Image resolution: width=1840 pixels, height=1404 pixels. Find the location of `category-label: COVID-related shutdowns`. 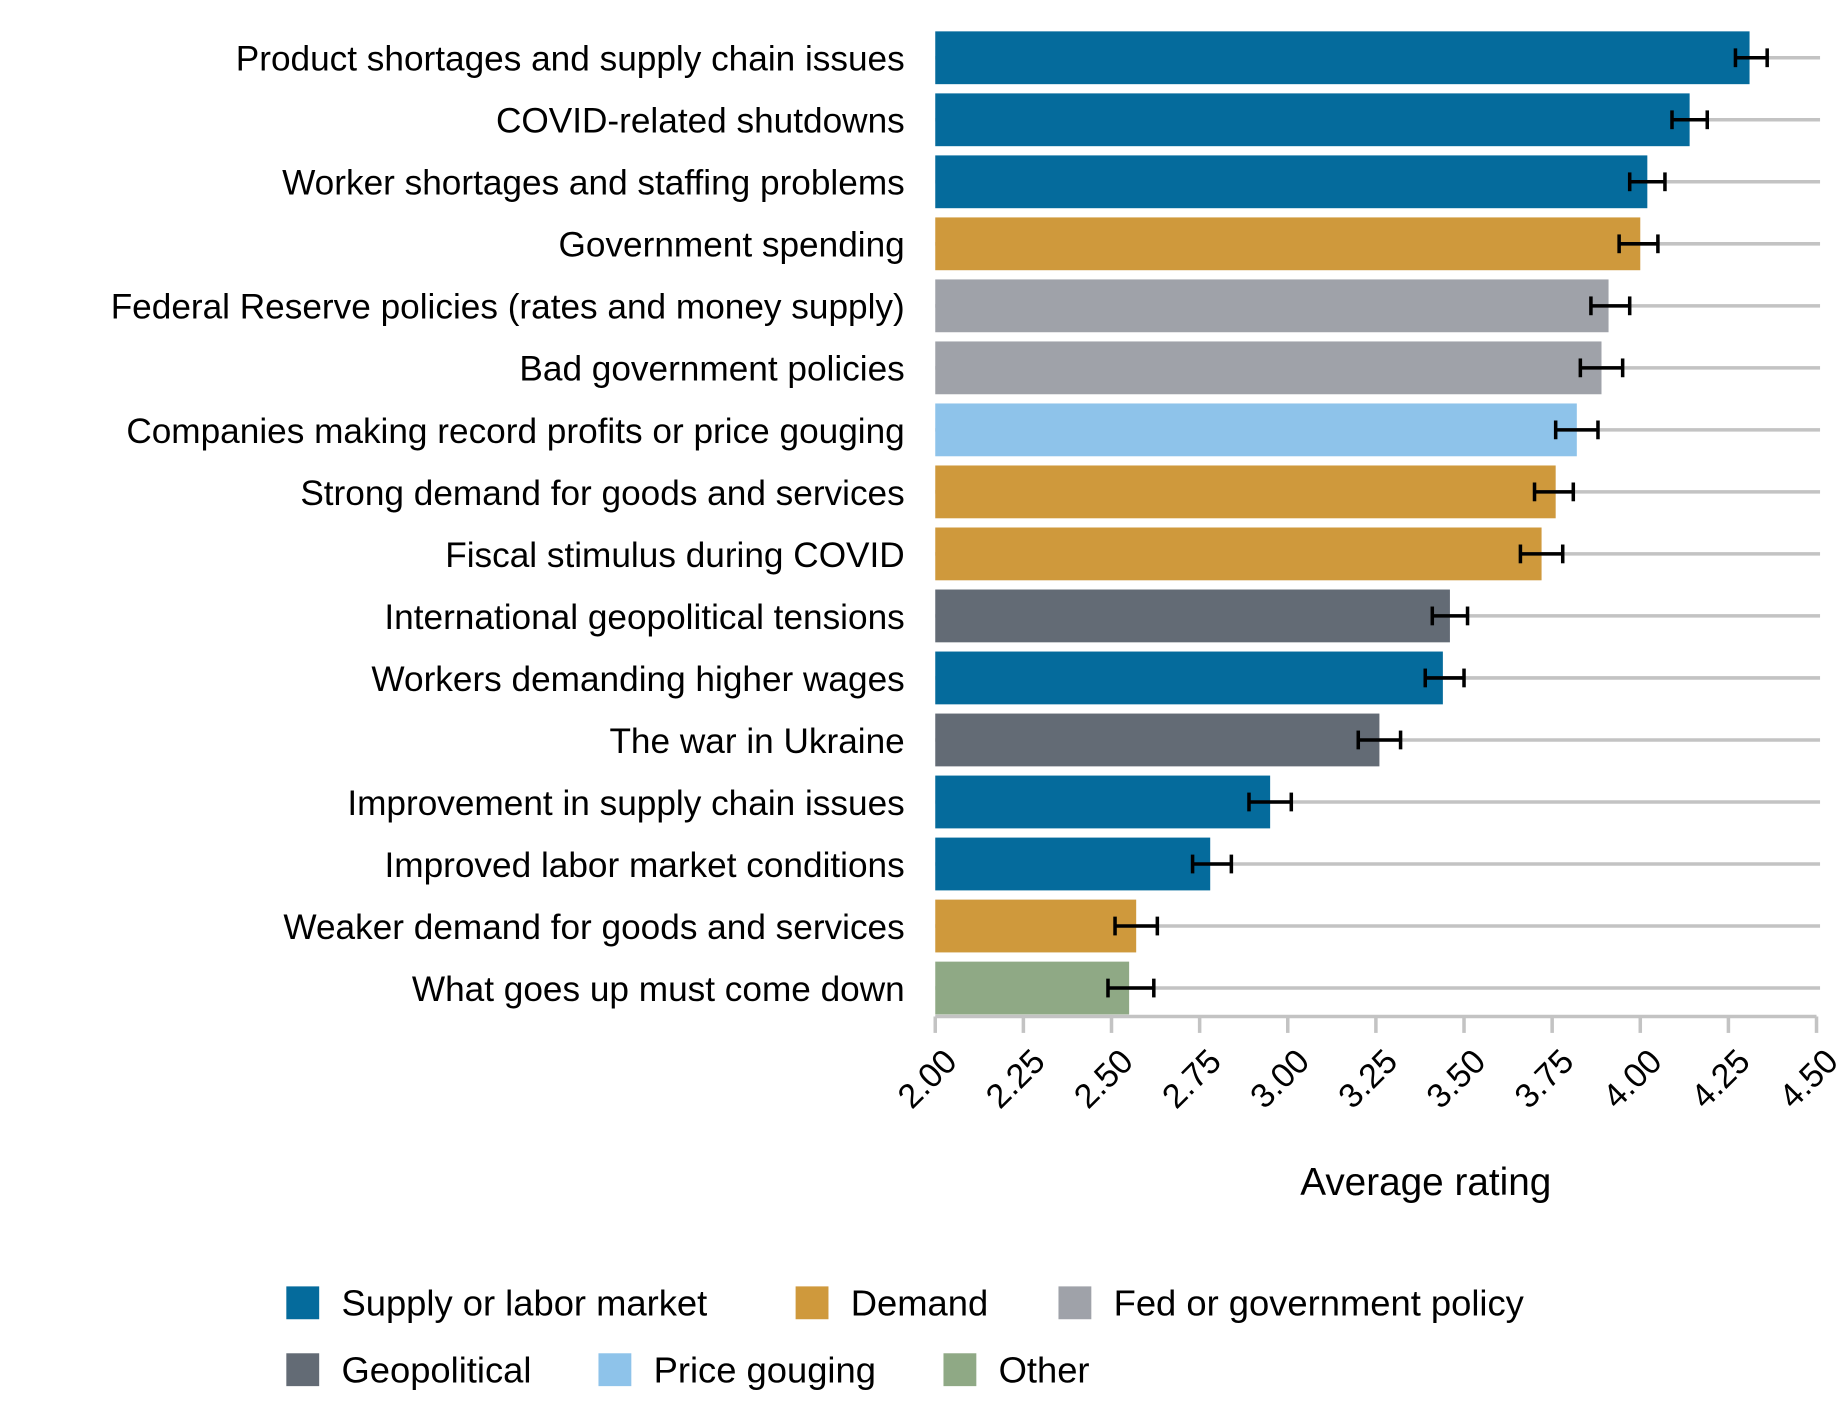

category-label: COVID-related shutdowns is located at coordinates (700, 121).